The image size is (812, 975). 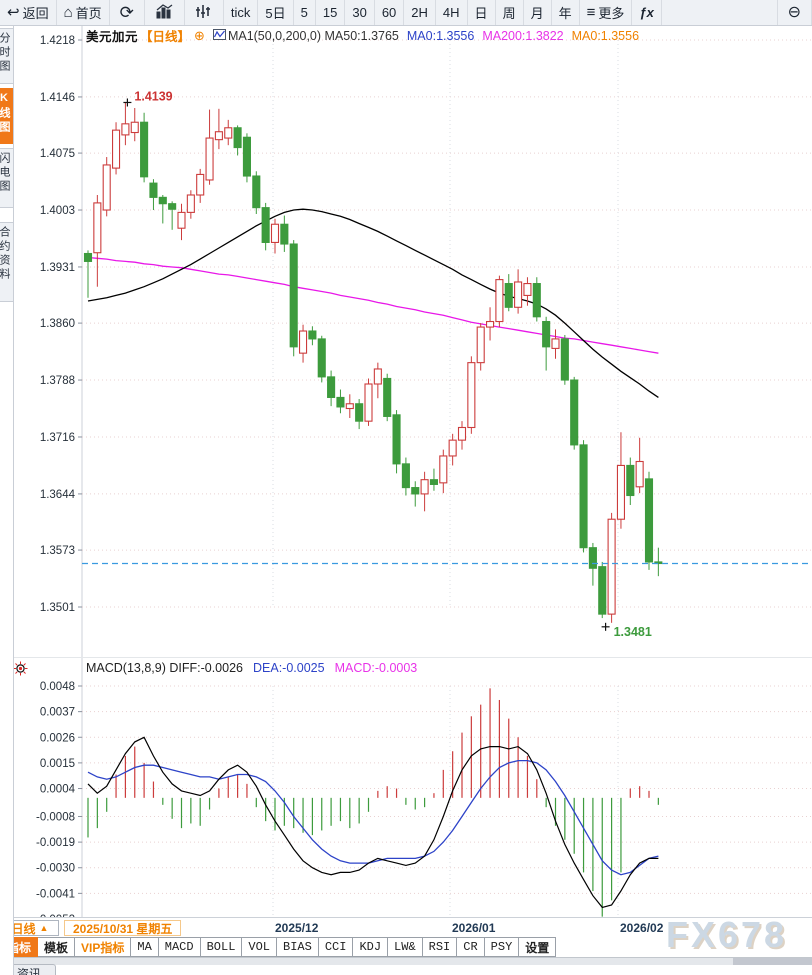 What do you see at coordinates (482, 12) in the screenshot?
I see `period-button-日: 日` at bounding box center [482, 12].